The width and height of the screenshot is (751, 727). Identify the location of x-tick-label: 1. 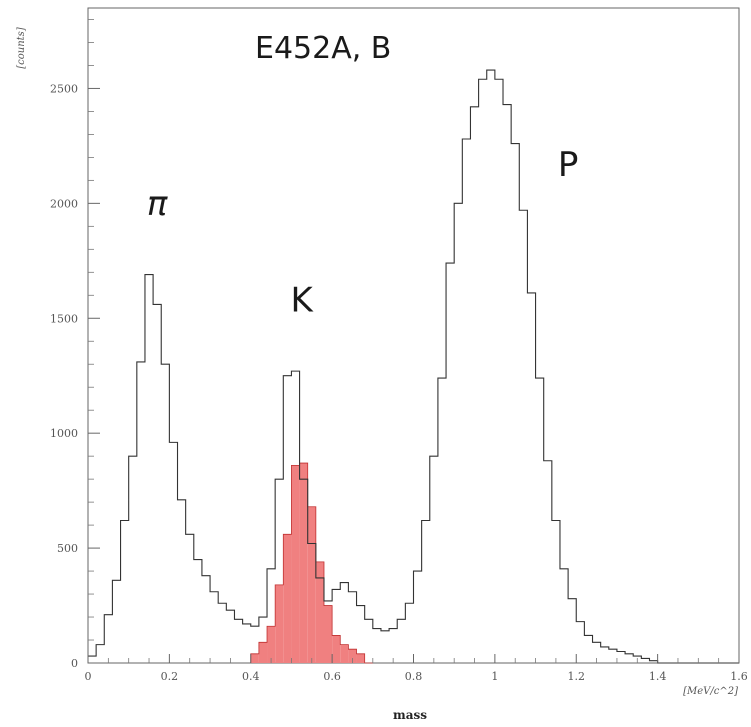
(494, 676).